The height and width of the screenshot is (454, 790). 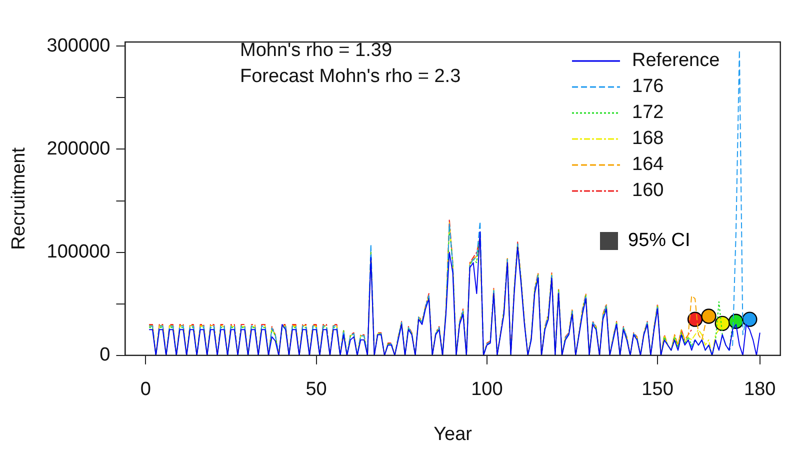 What do you see at coordinates (317, 51) in the screenshot?
I see `annotation: Mohn's rho = 1.39` at bounding box center [317, 51].